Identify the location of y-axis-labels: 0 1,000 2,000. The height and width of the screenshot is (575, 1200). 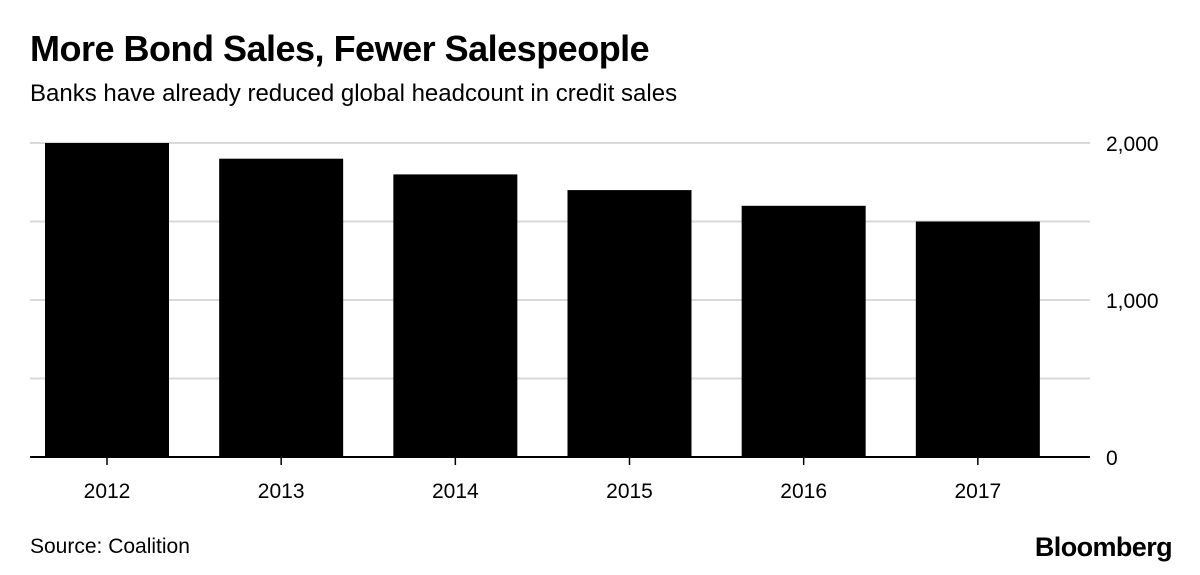
(1132, 301).